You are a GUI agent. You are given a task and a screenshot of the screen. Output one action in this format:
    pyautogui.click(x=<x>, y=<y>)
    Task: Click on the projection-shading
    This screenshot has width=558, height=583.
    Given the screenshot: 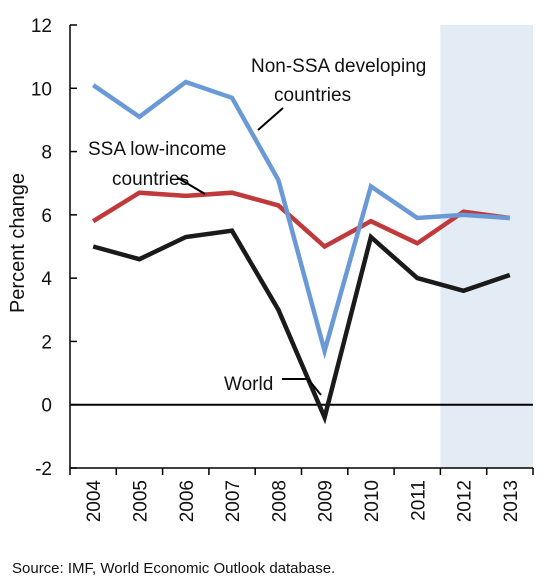 What is the action you would take?
    pyautogui.click(x=486, y=246)
    